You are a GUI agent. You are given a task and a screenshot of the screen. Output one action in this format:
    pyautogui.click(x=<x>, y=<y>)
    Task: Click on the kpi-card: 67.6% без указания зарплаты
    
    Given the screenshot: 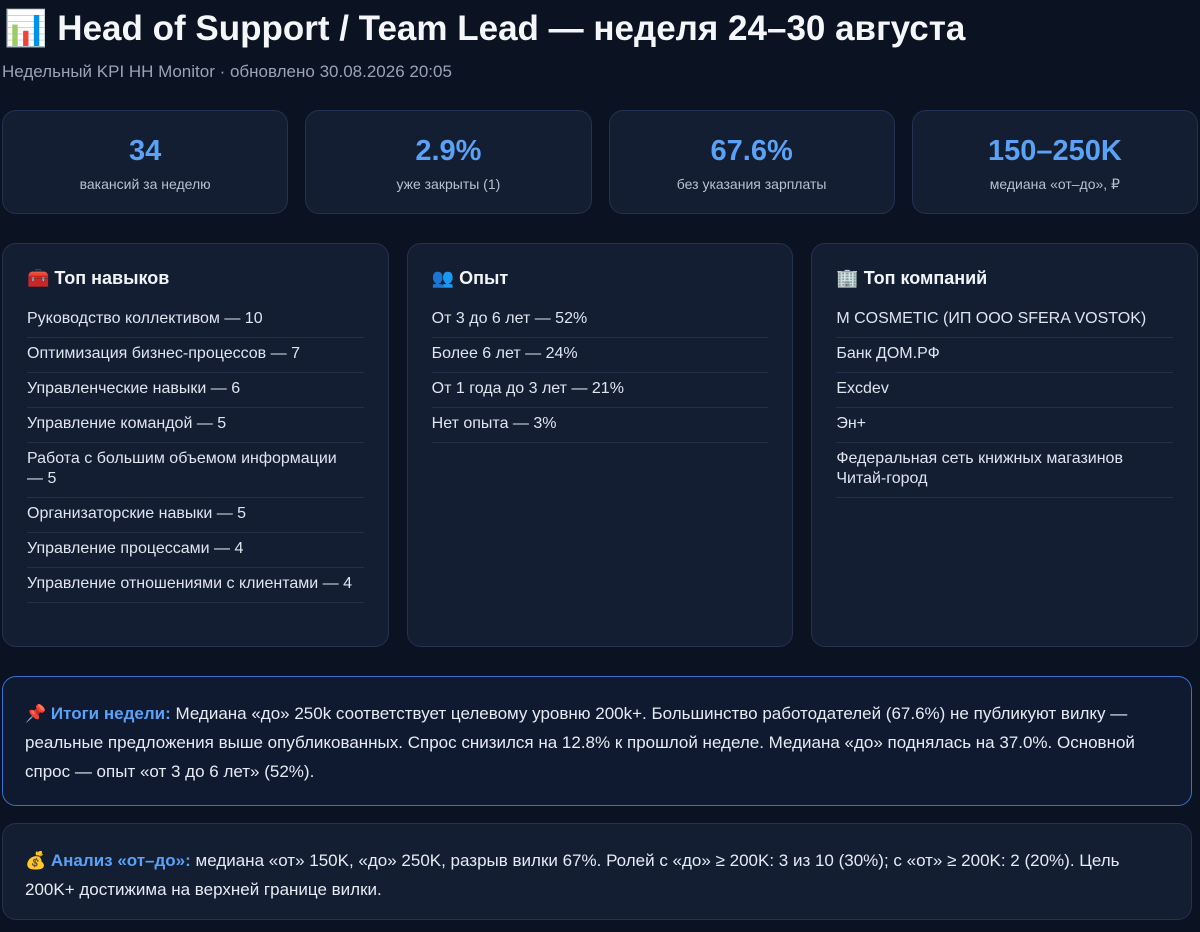 What is the action you would take?
    pyautogui.click(x=751, y=162)
    